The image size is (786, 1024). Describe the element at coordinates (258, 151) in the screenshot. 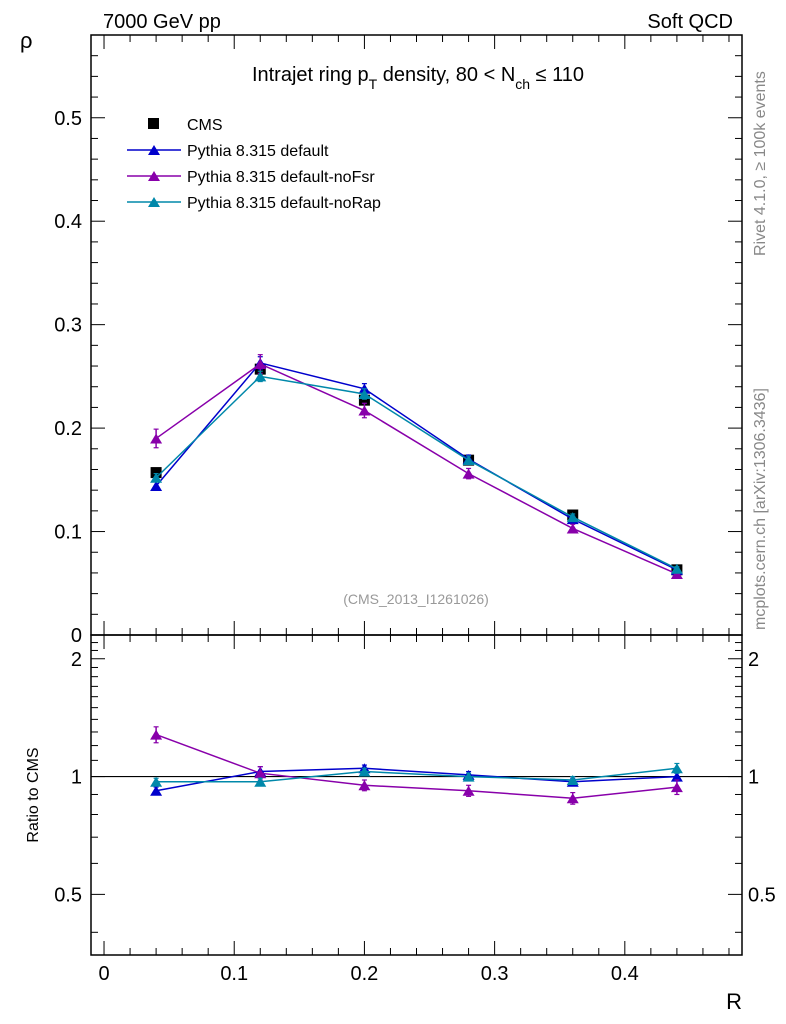

I see `legend-label: Pythia 8.315 default` at that location.